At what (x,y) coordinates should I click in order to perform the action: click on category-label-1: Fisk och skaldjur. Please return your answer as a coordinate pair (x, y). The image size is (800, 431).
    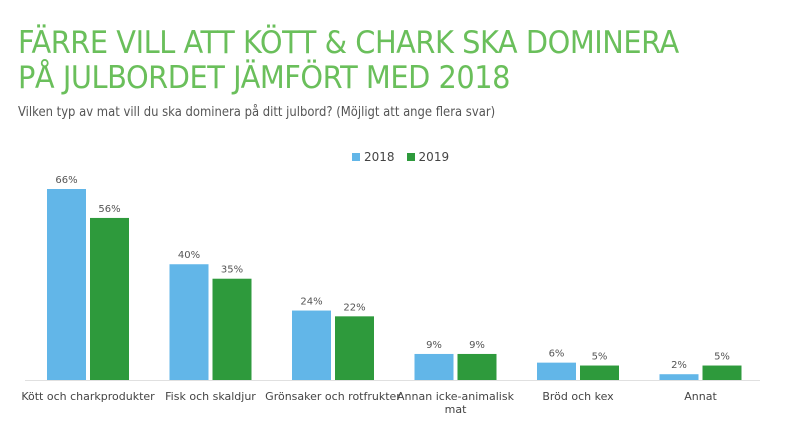
    Looking at the image, I should click on (210, 396).